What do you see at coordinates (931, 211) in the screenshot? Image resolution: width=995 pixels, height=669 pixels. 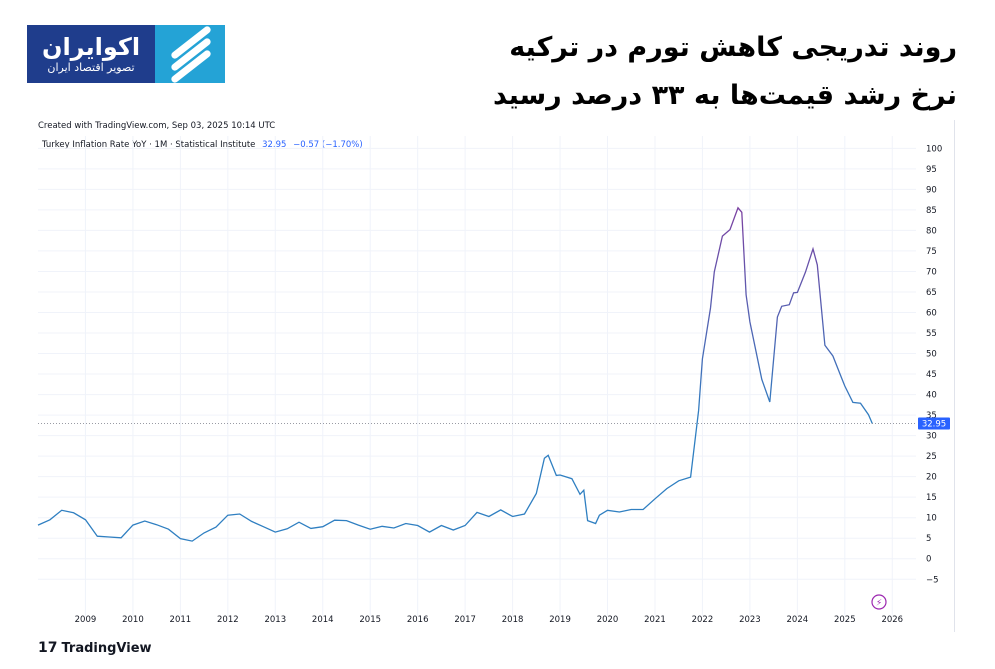 I see `y-tick-label: 85` at bounding box center [931, 211].